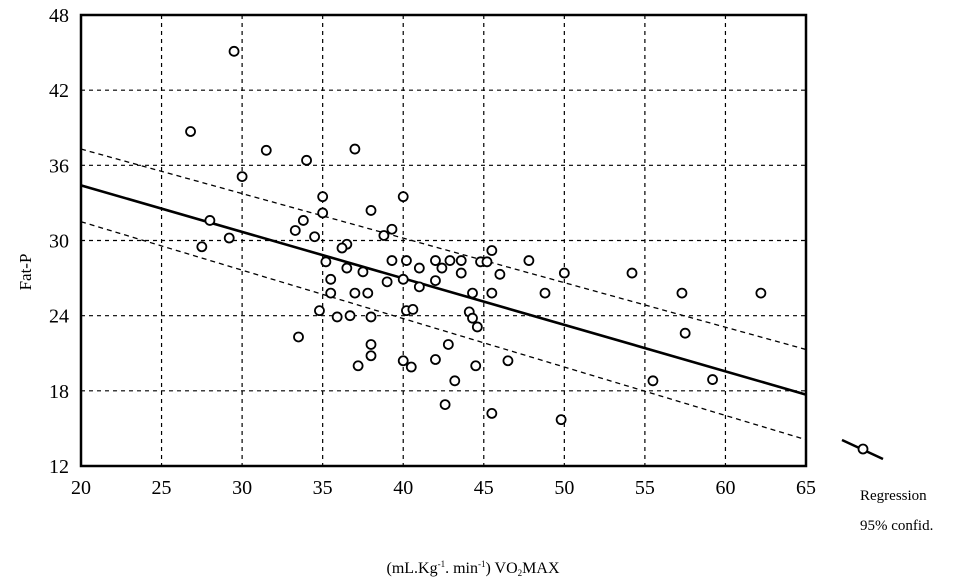 The height and width of the screenshot is (582, 958). What do you see at coordinates (645, 488) in the screenshot?
I see `x-tick-label: 55` at bounding box center [645, 488].